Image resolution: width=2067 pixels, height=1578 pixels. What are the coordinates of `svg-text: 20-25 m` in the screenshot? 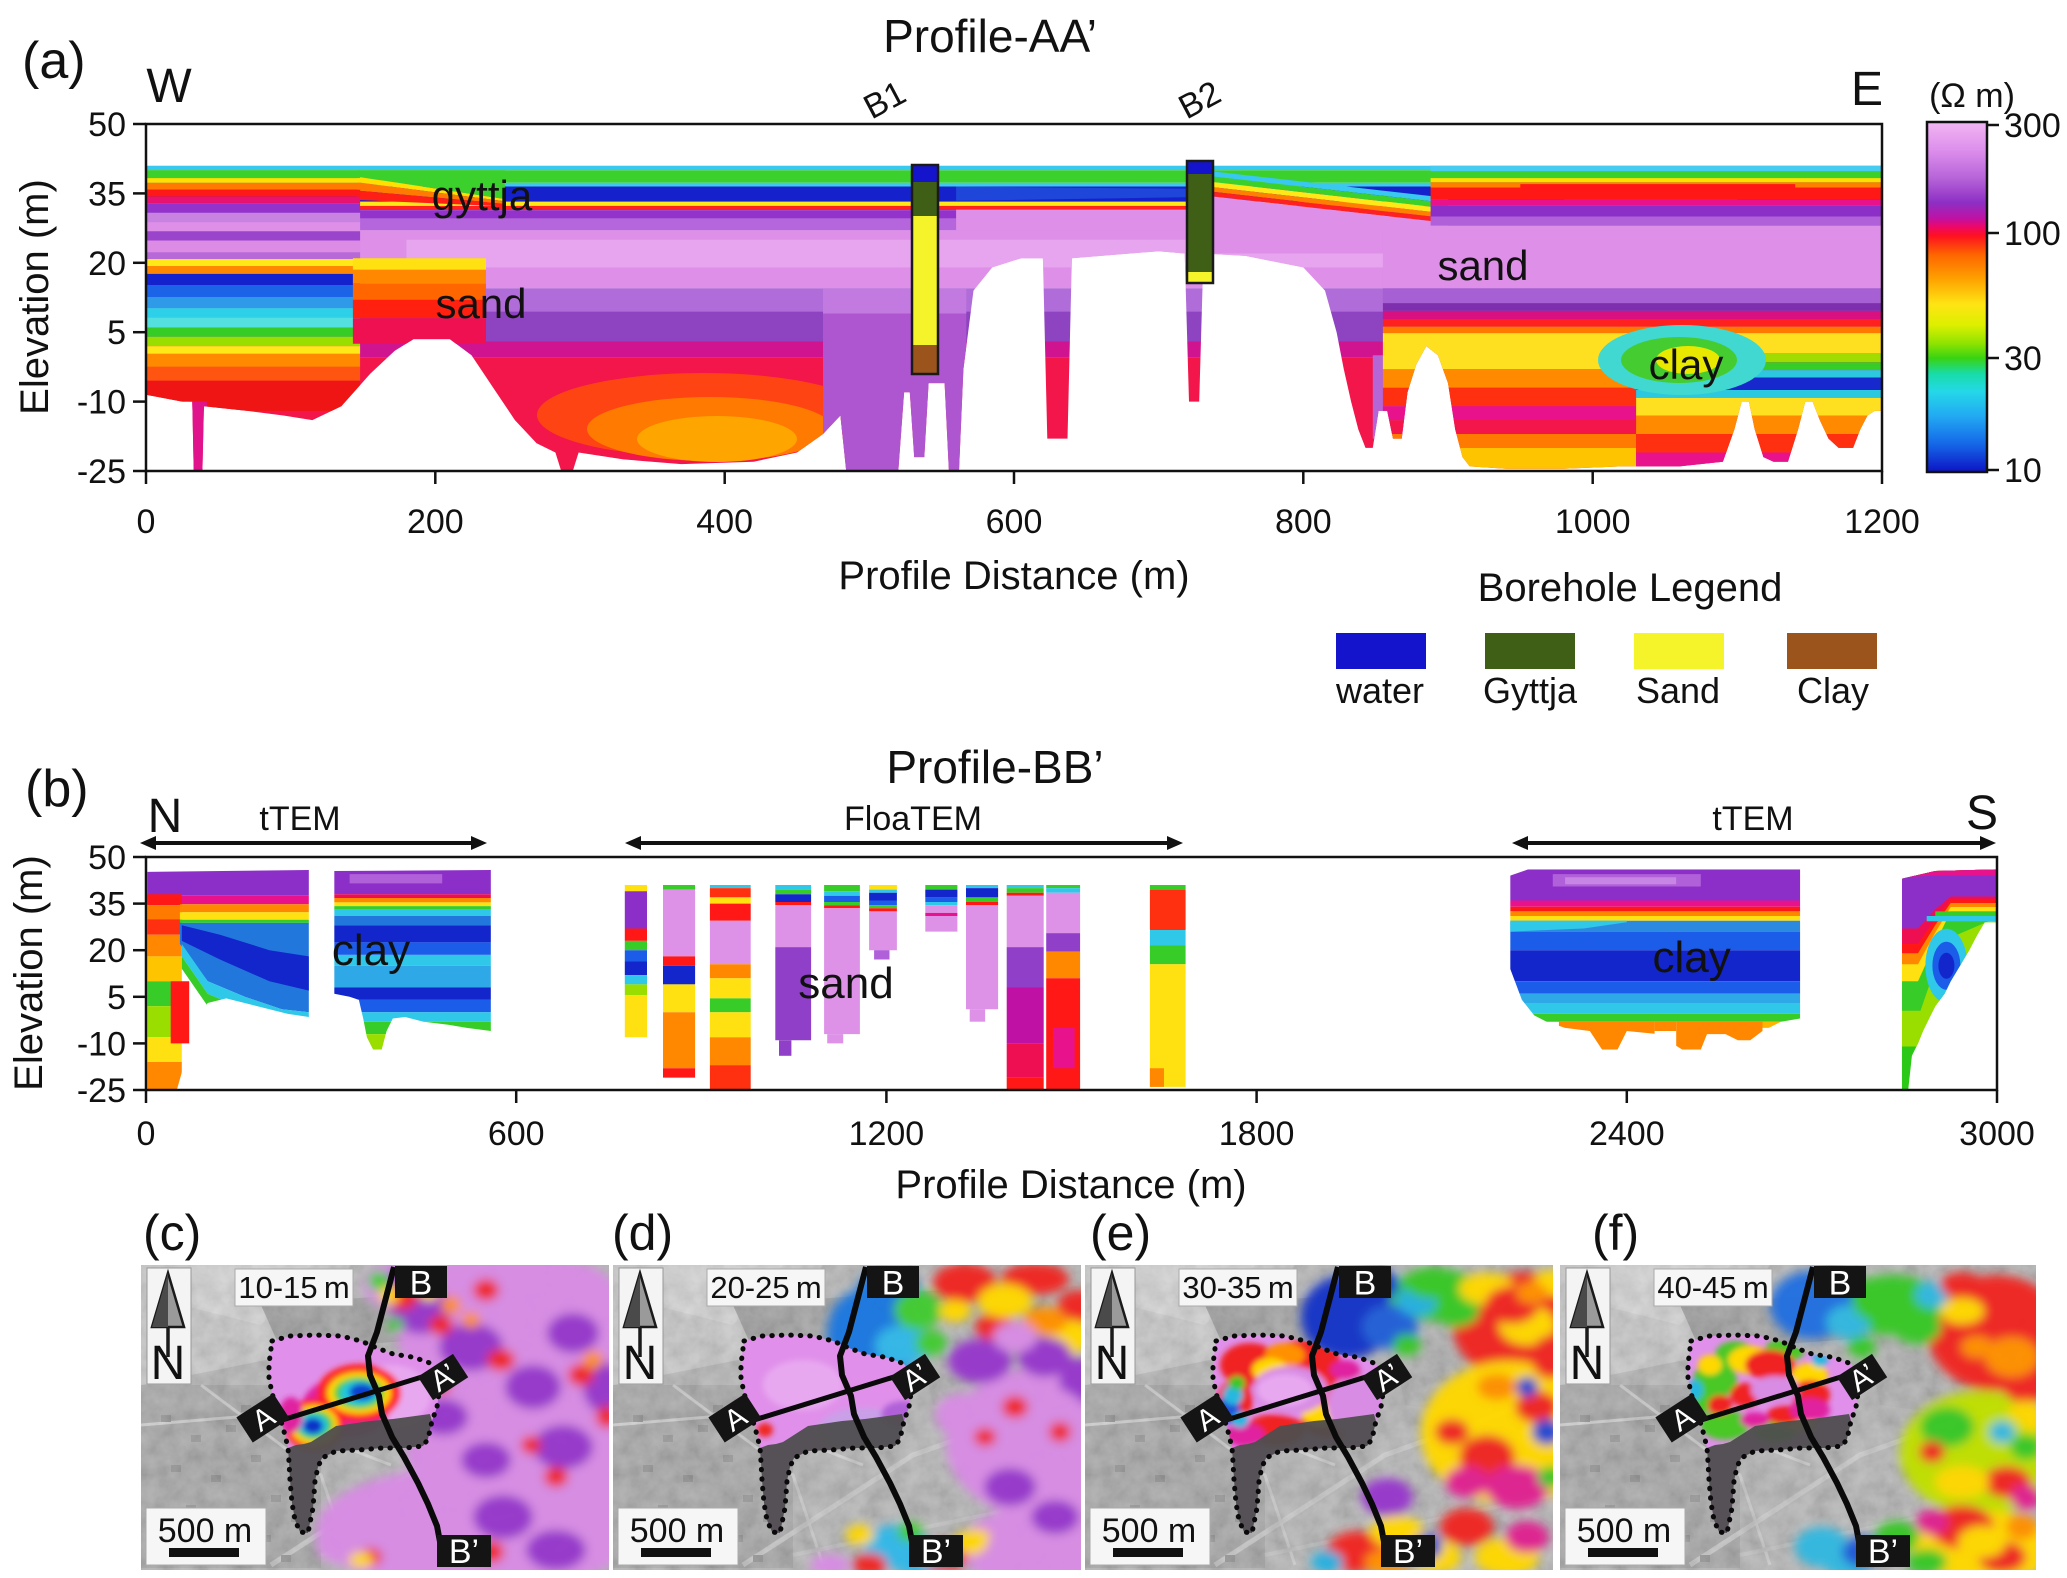 It's located at (765, 1287).